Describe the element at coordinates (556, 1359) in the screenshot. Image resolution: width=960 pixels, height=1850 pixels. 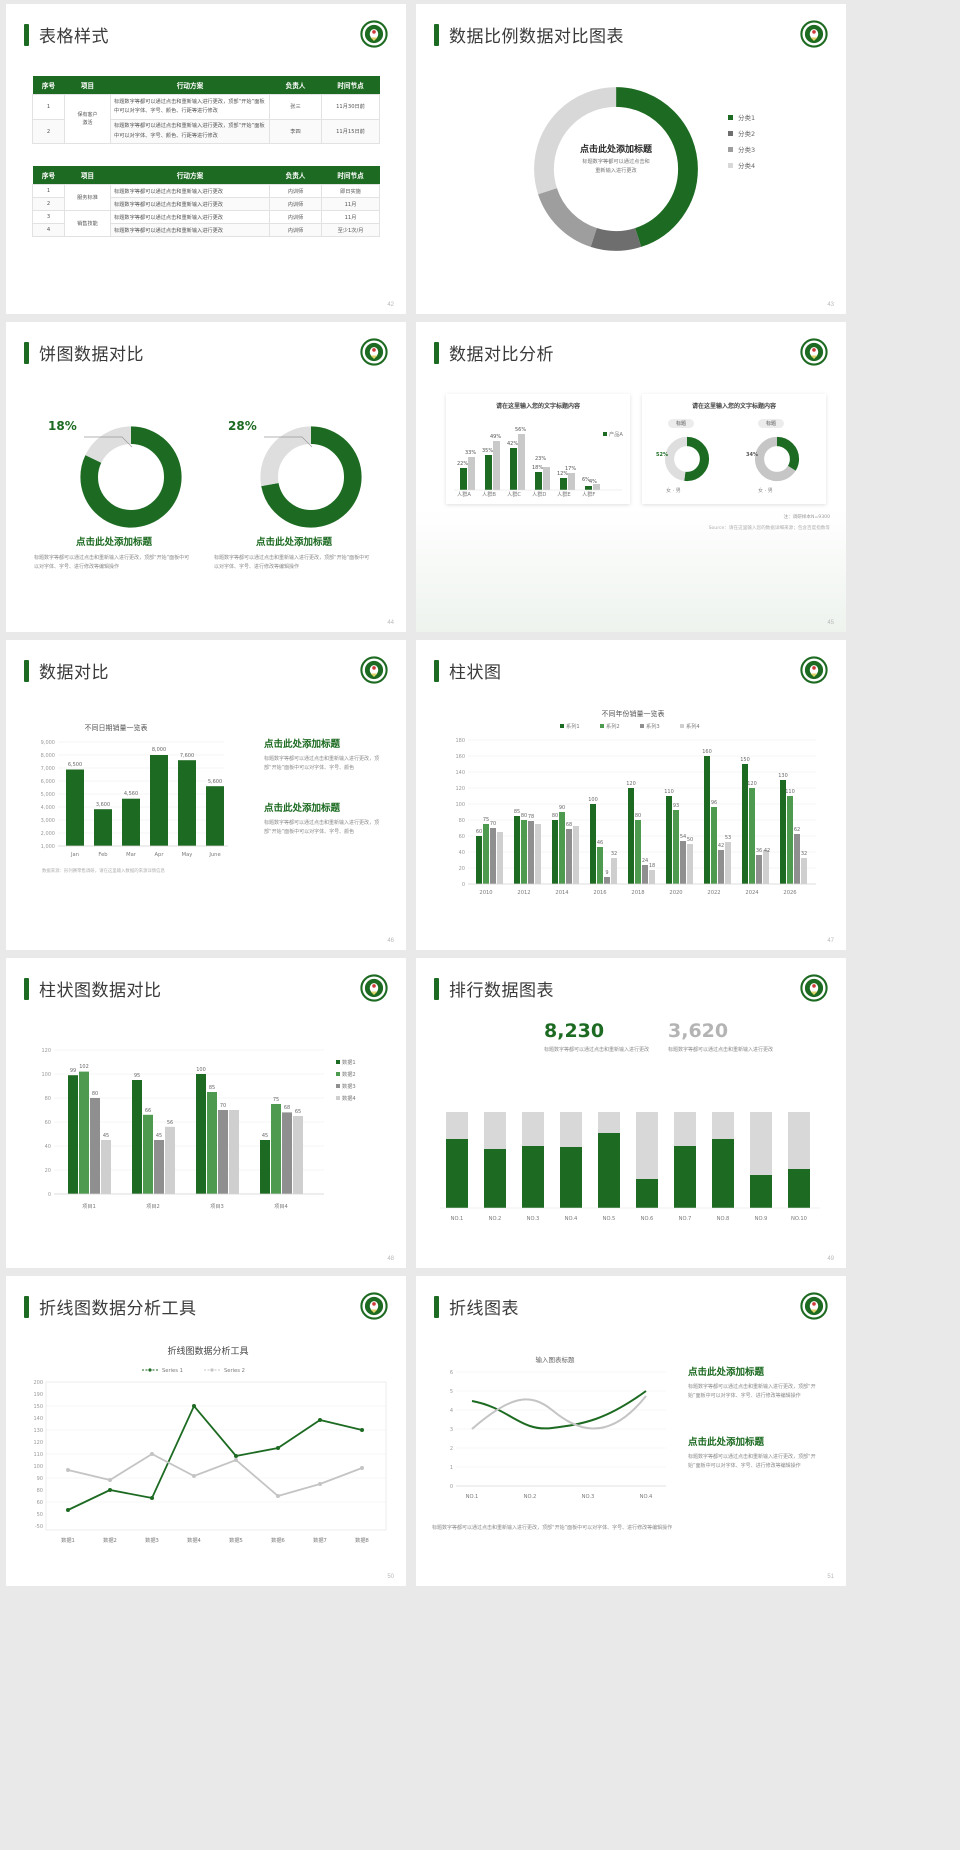
I see `chart-title: 输入图表标题` at that location.